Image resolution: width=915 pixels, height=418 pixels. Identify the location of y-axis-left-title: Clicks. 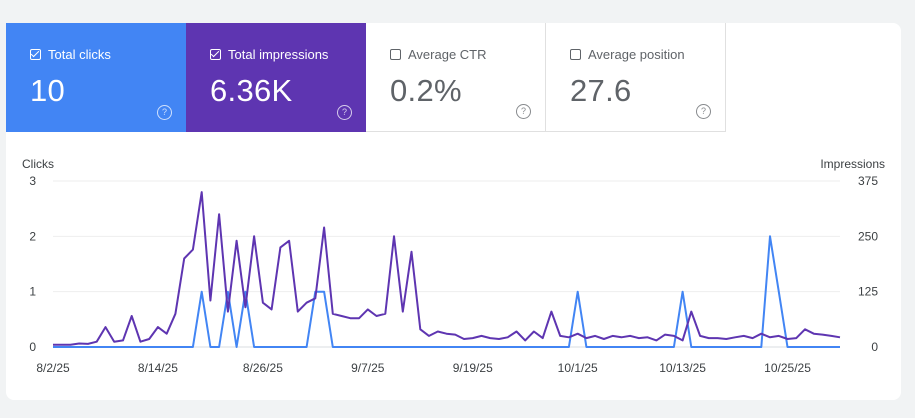
(38, 164).